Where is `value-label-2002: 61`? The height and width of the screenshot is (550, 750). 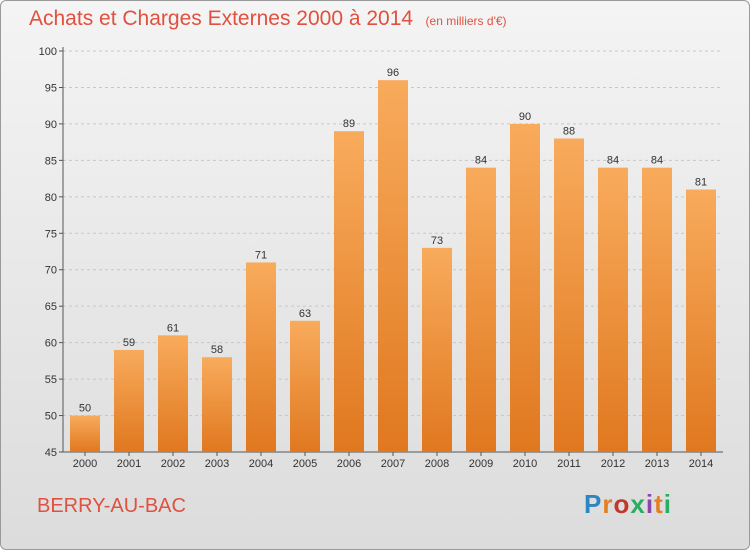
value-label-2002: 61 is located at coordinates (173, 328).